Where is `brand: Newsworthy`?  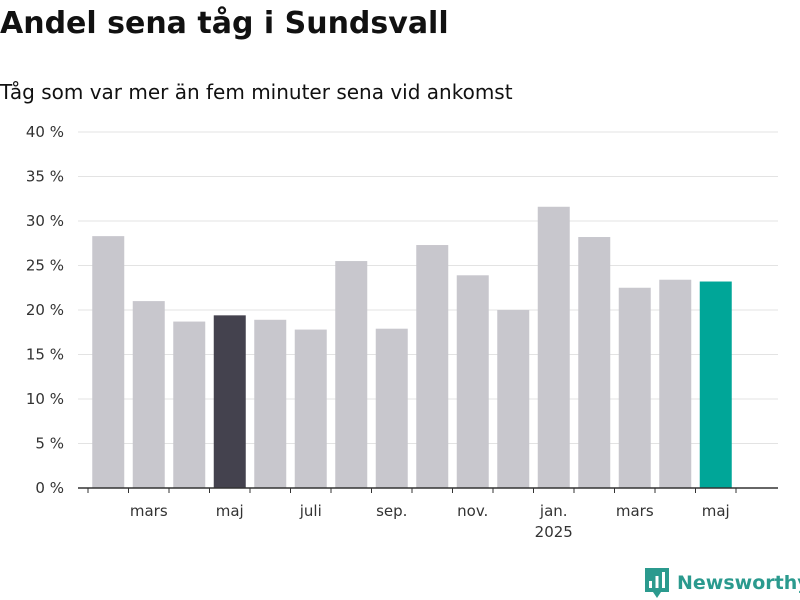 brand: Newsworthy is located at coordinates (722, 583).